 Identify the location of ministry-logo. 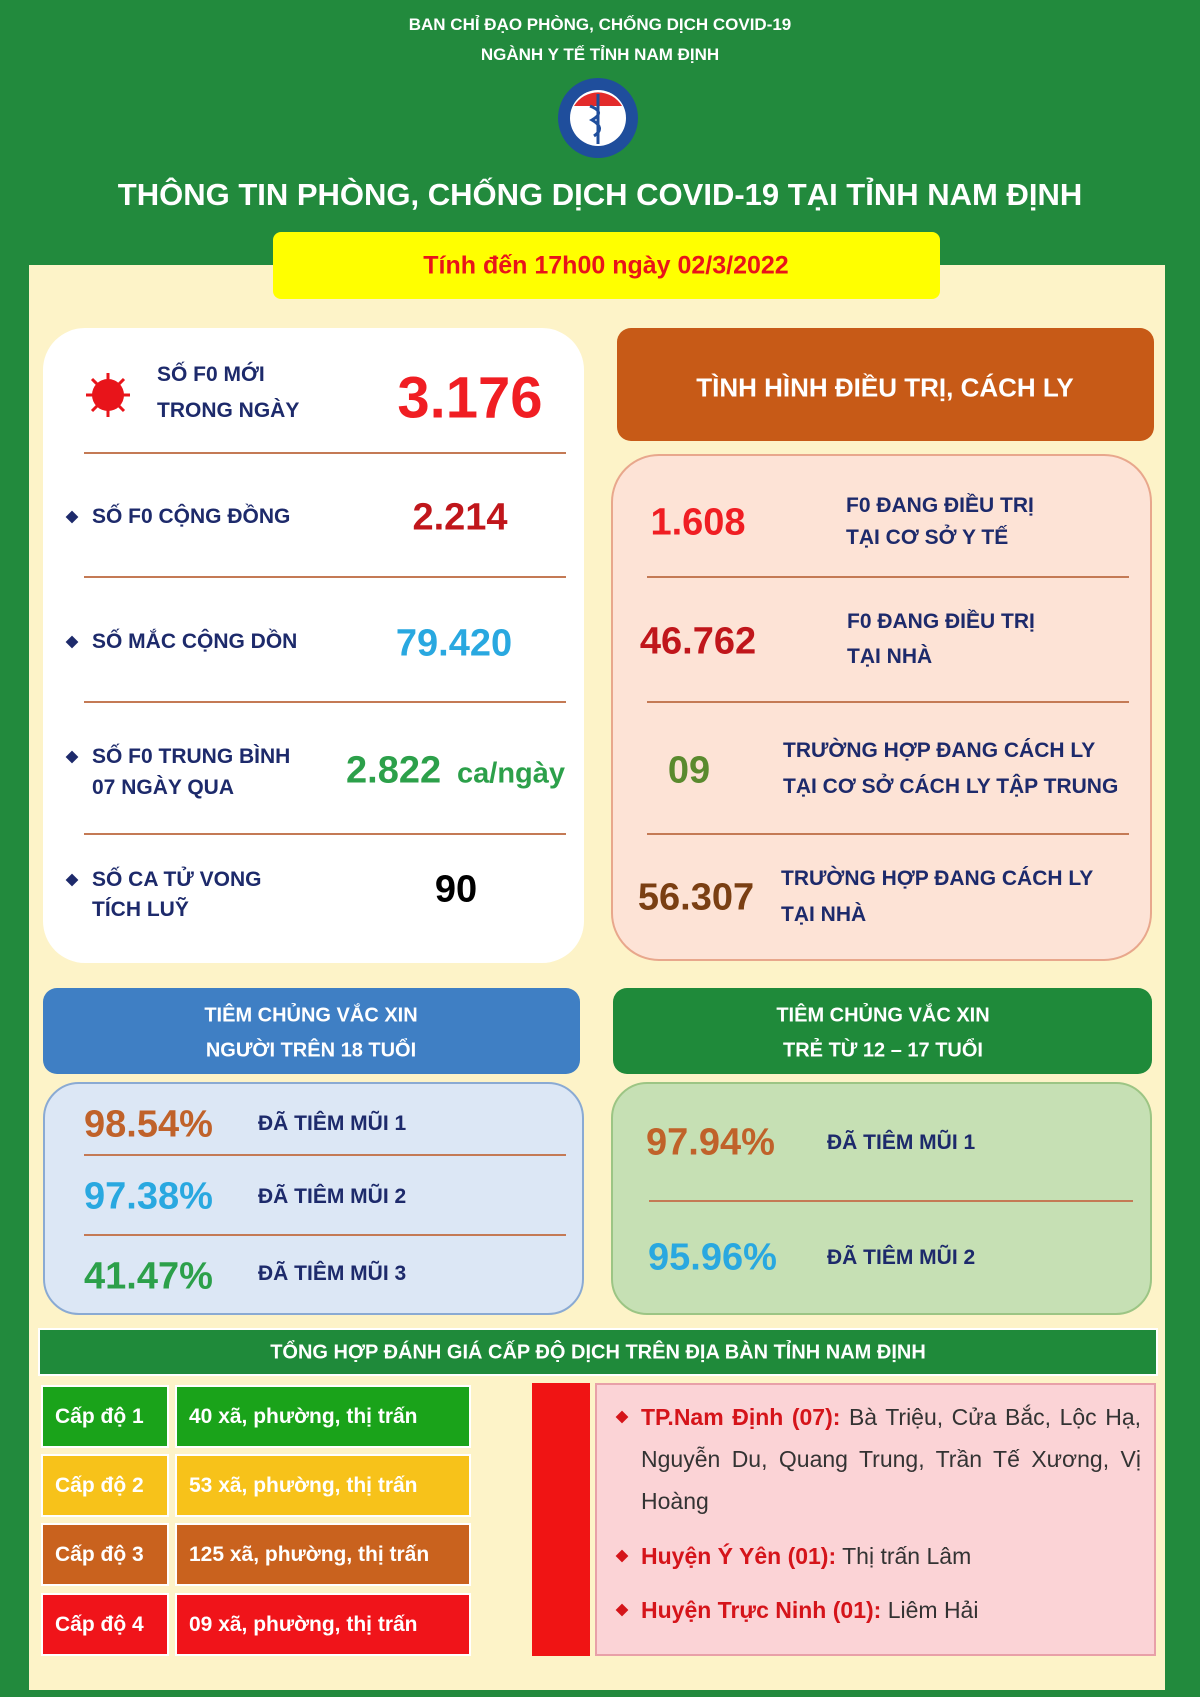
(598, 118).